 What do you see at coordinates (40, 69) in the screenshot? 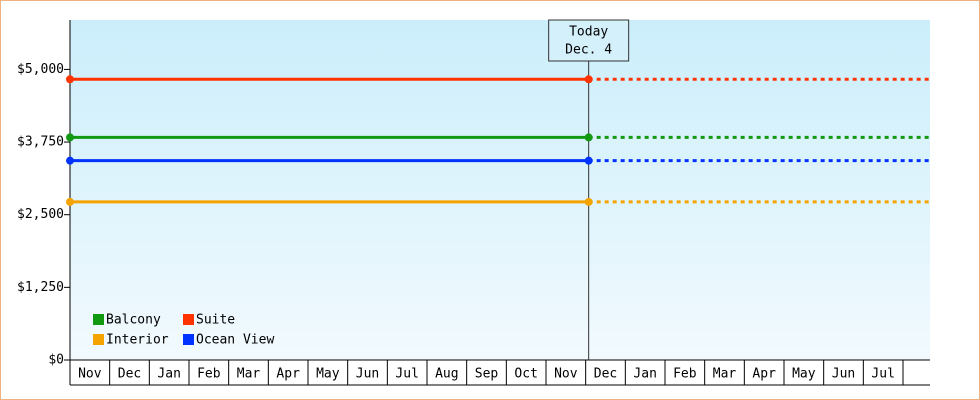
I see `y-tick-label: $5,000` at bounding box center [40, 69].